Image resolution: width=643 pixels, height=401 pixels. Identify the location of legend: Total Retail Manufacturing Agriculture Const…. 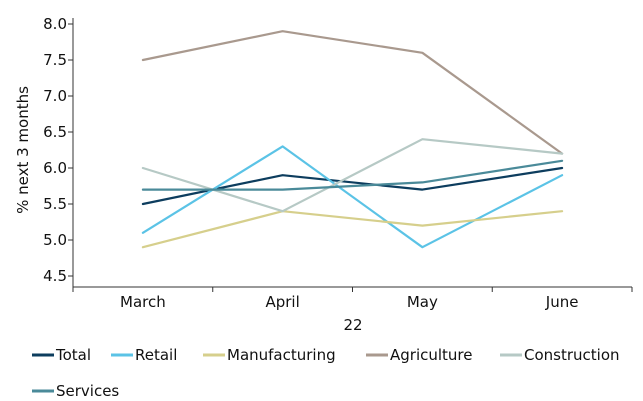
(326, 373).